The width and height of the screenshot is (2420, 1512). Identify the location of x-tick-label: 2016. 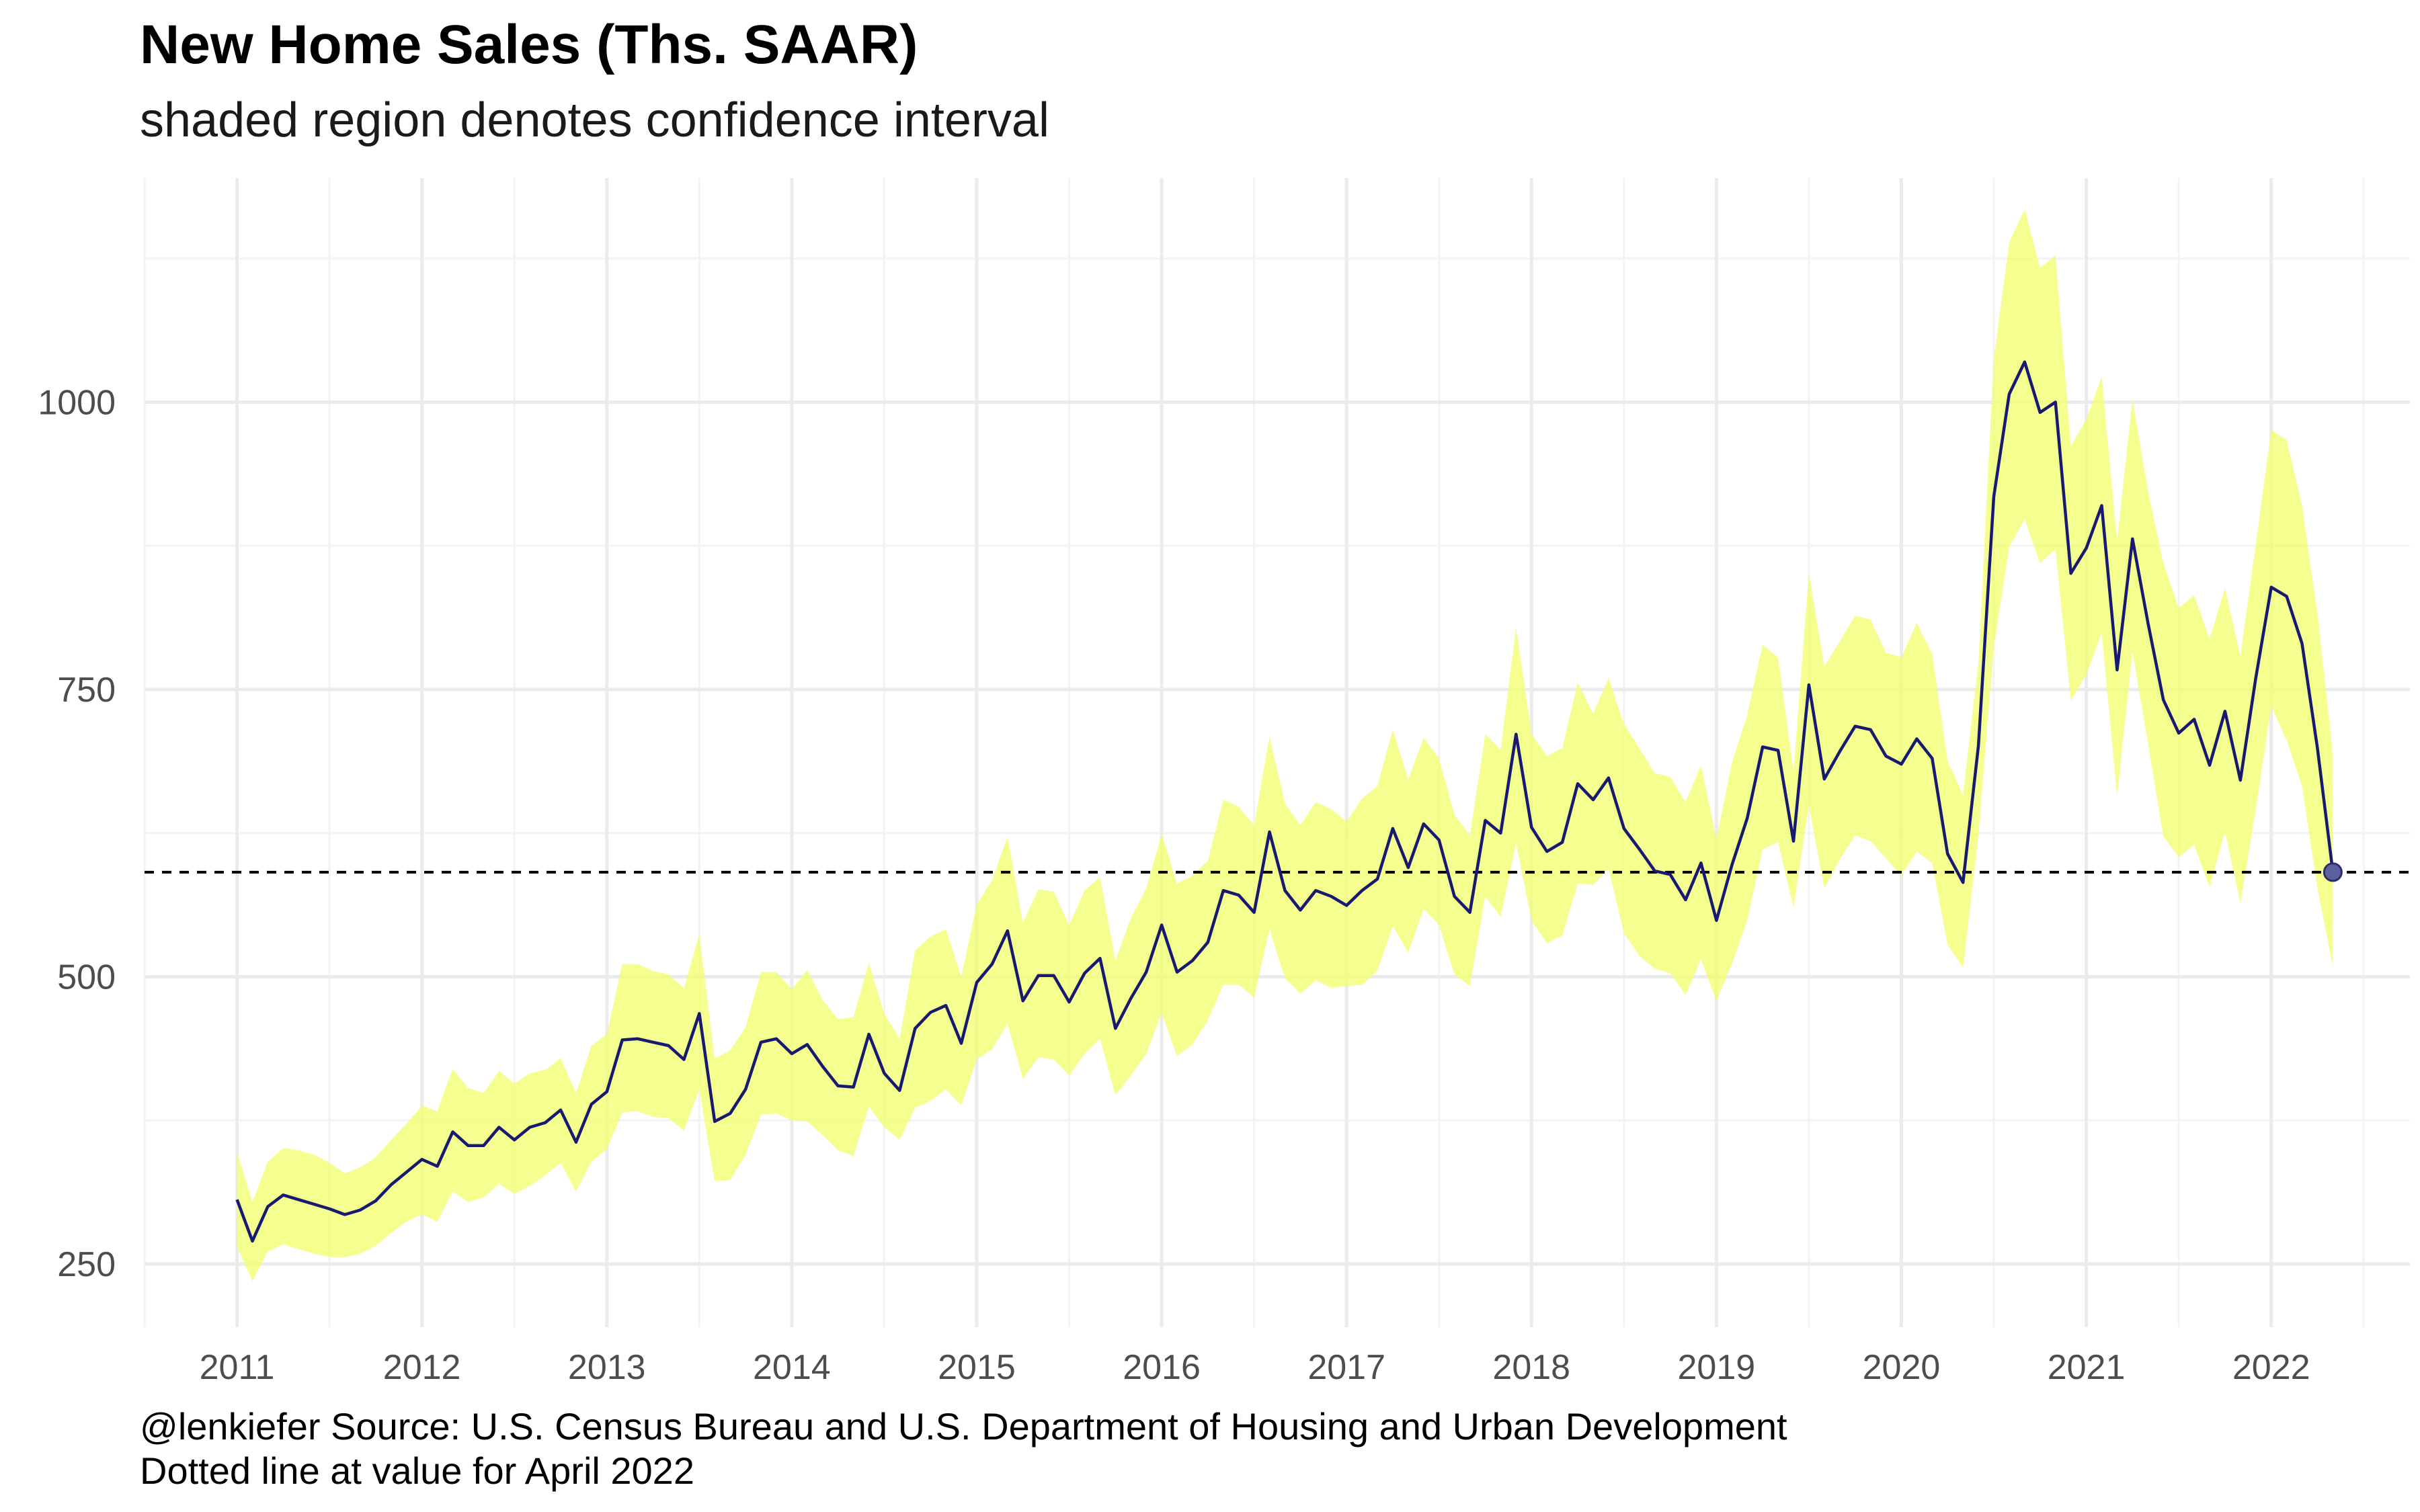
(1162, 1367).